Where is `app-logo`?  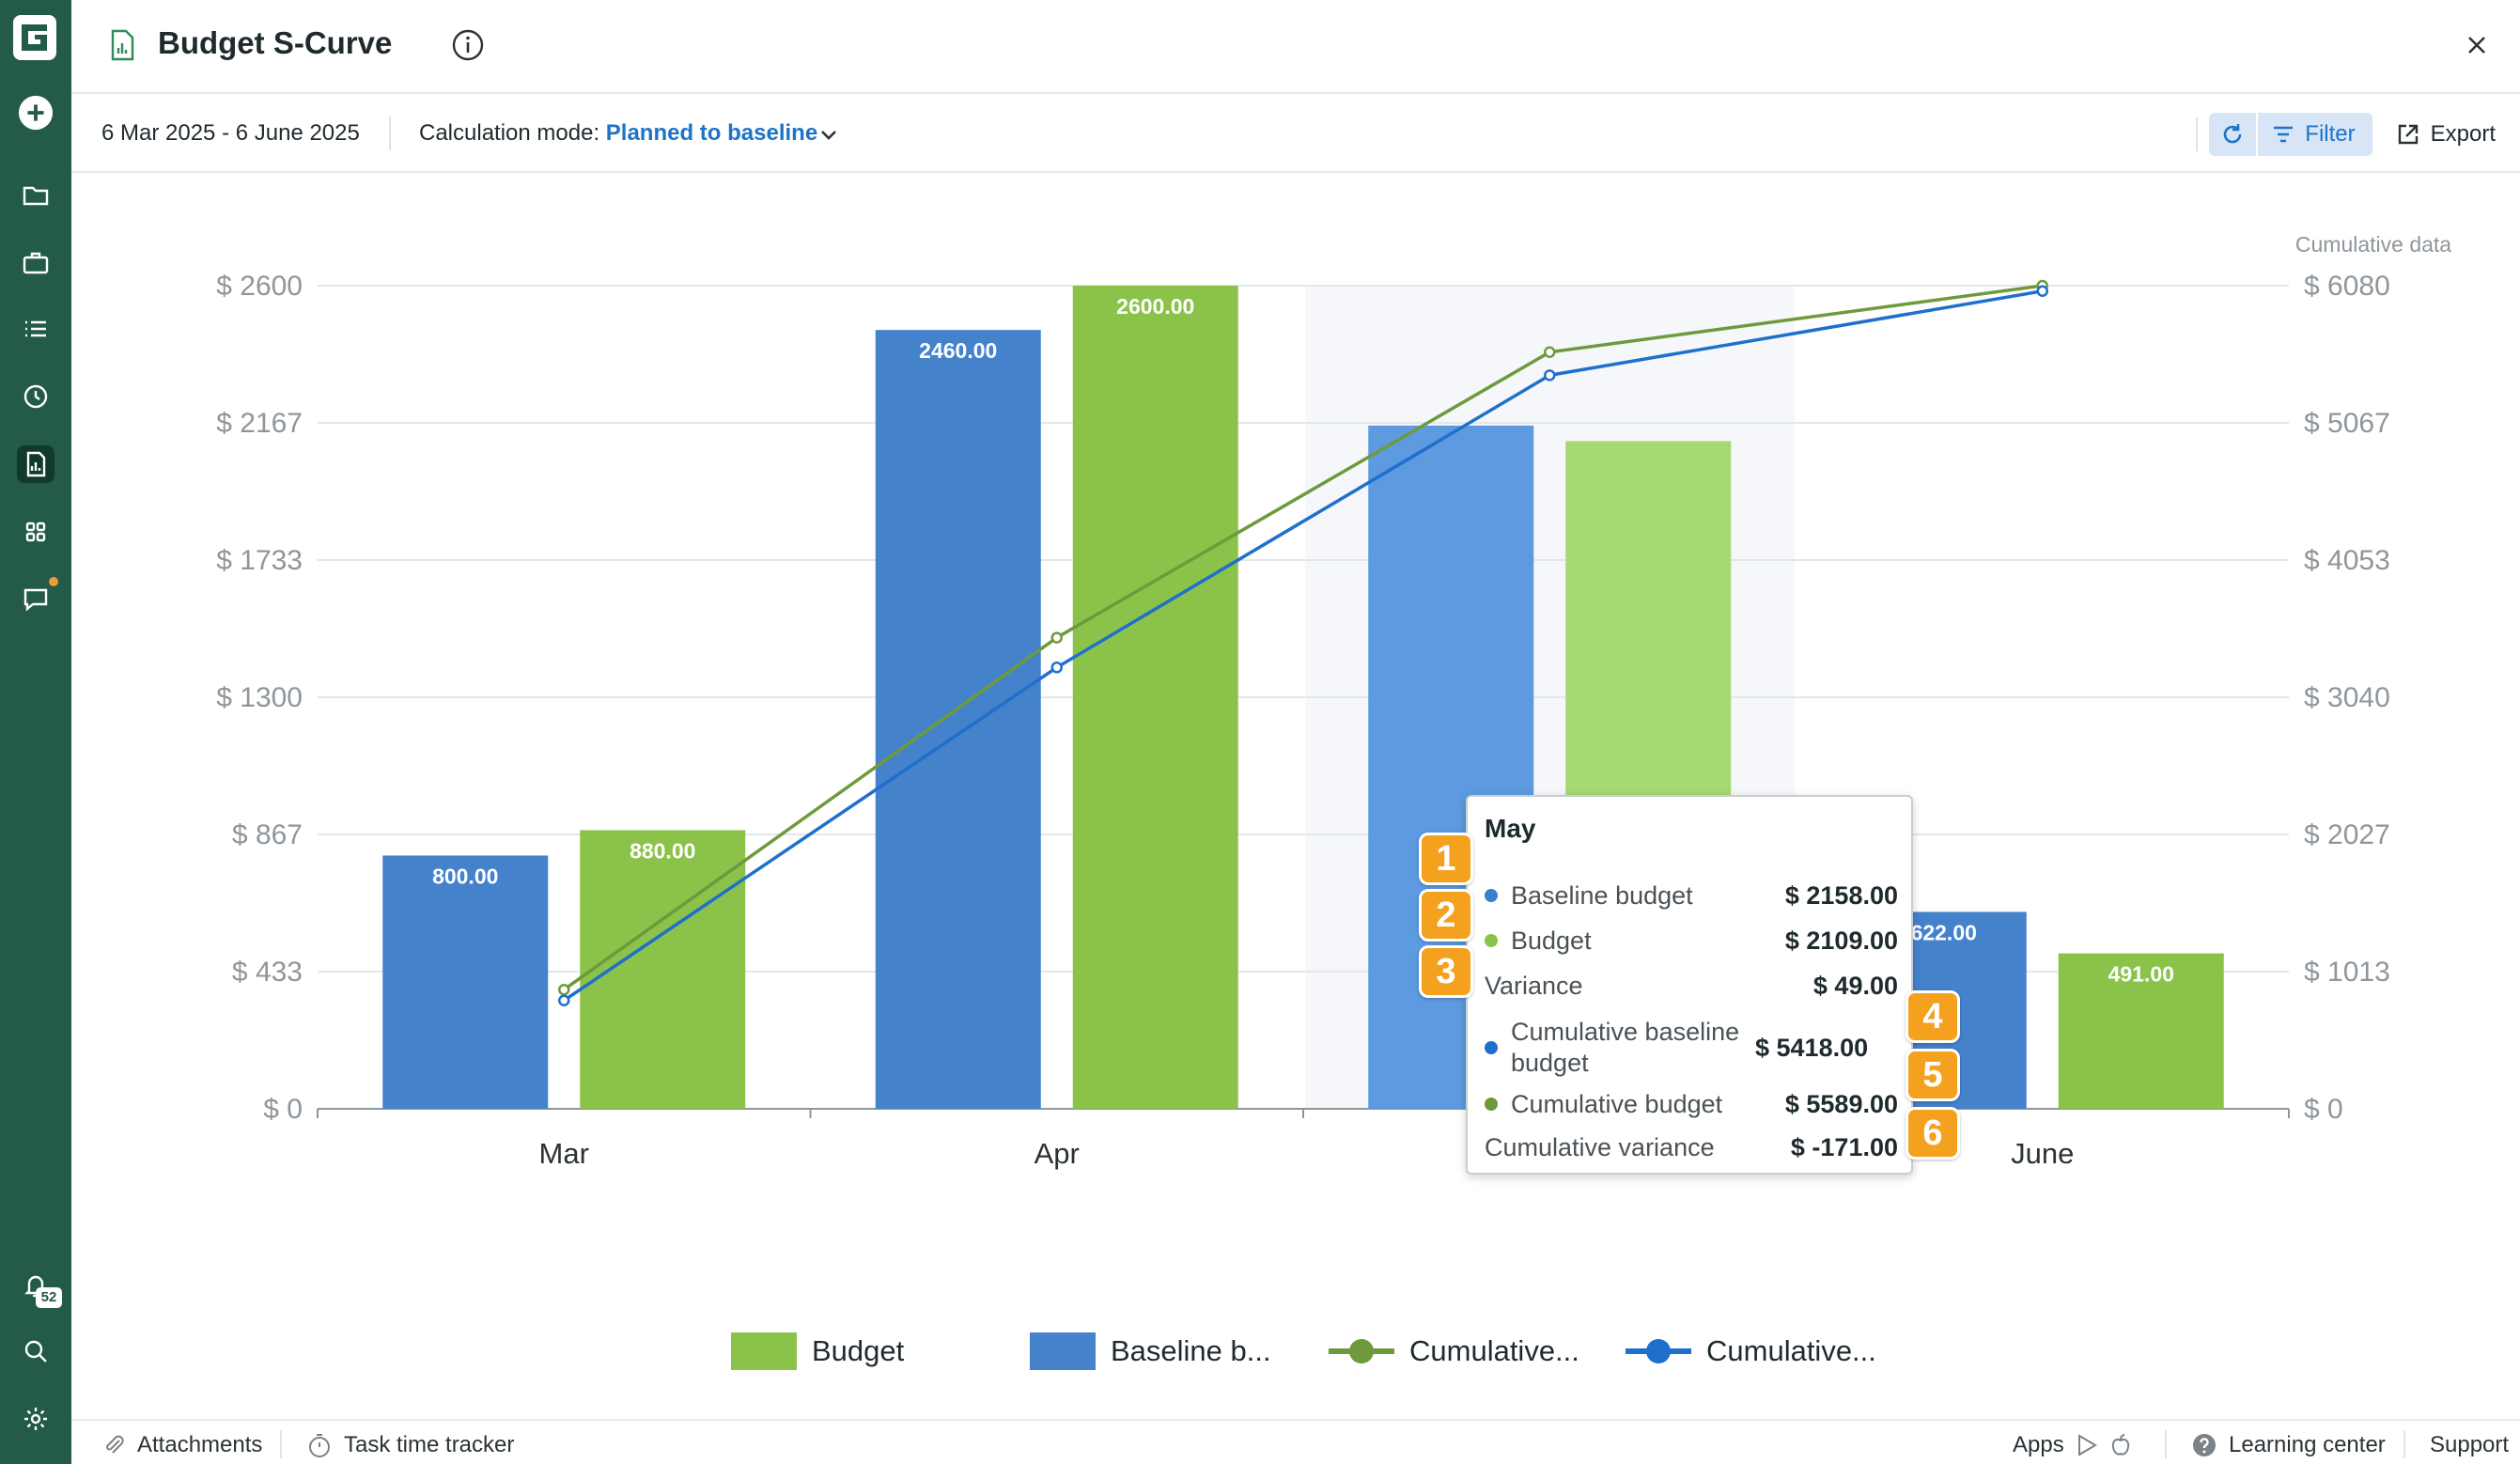 app-logo is located at coordinates (34, 38).